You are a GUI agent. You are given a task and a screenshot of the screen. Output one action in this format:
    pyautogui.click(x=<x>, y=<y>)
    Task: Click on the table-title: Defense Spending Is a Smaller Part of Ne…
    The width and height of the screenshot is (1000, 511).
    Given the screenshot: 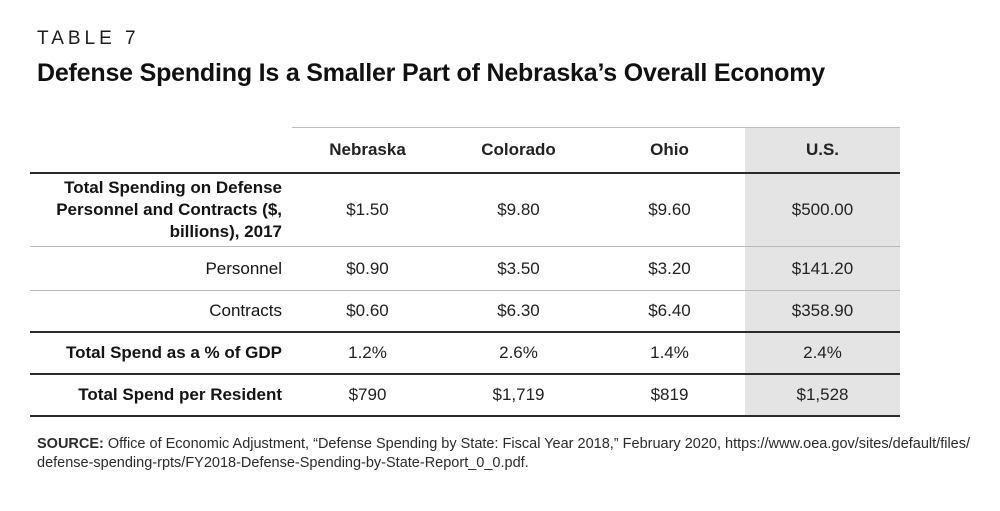 What is the action you would take?
    pyautogui.click(x=431, y=73)
    